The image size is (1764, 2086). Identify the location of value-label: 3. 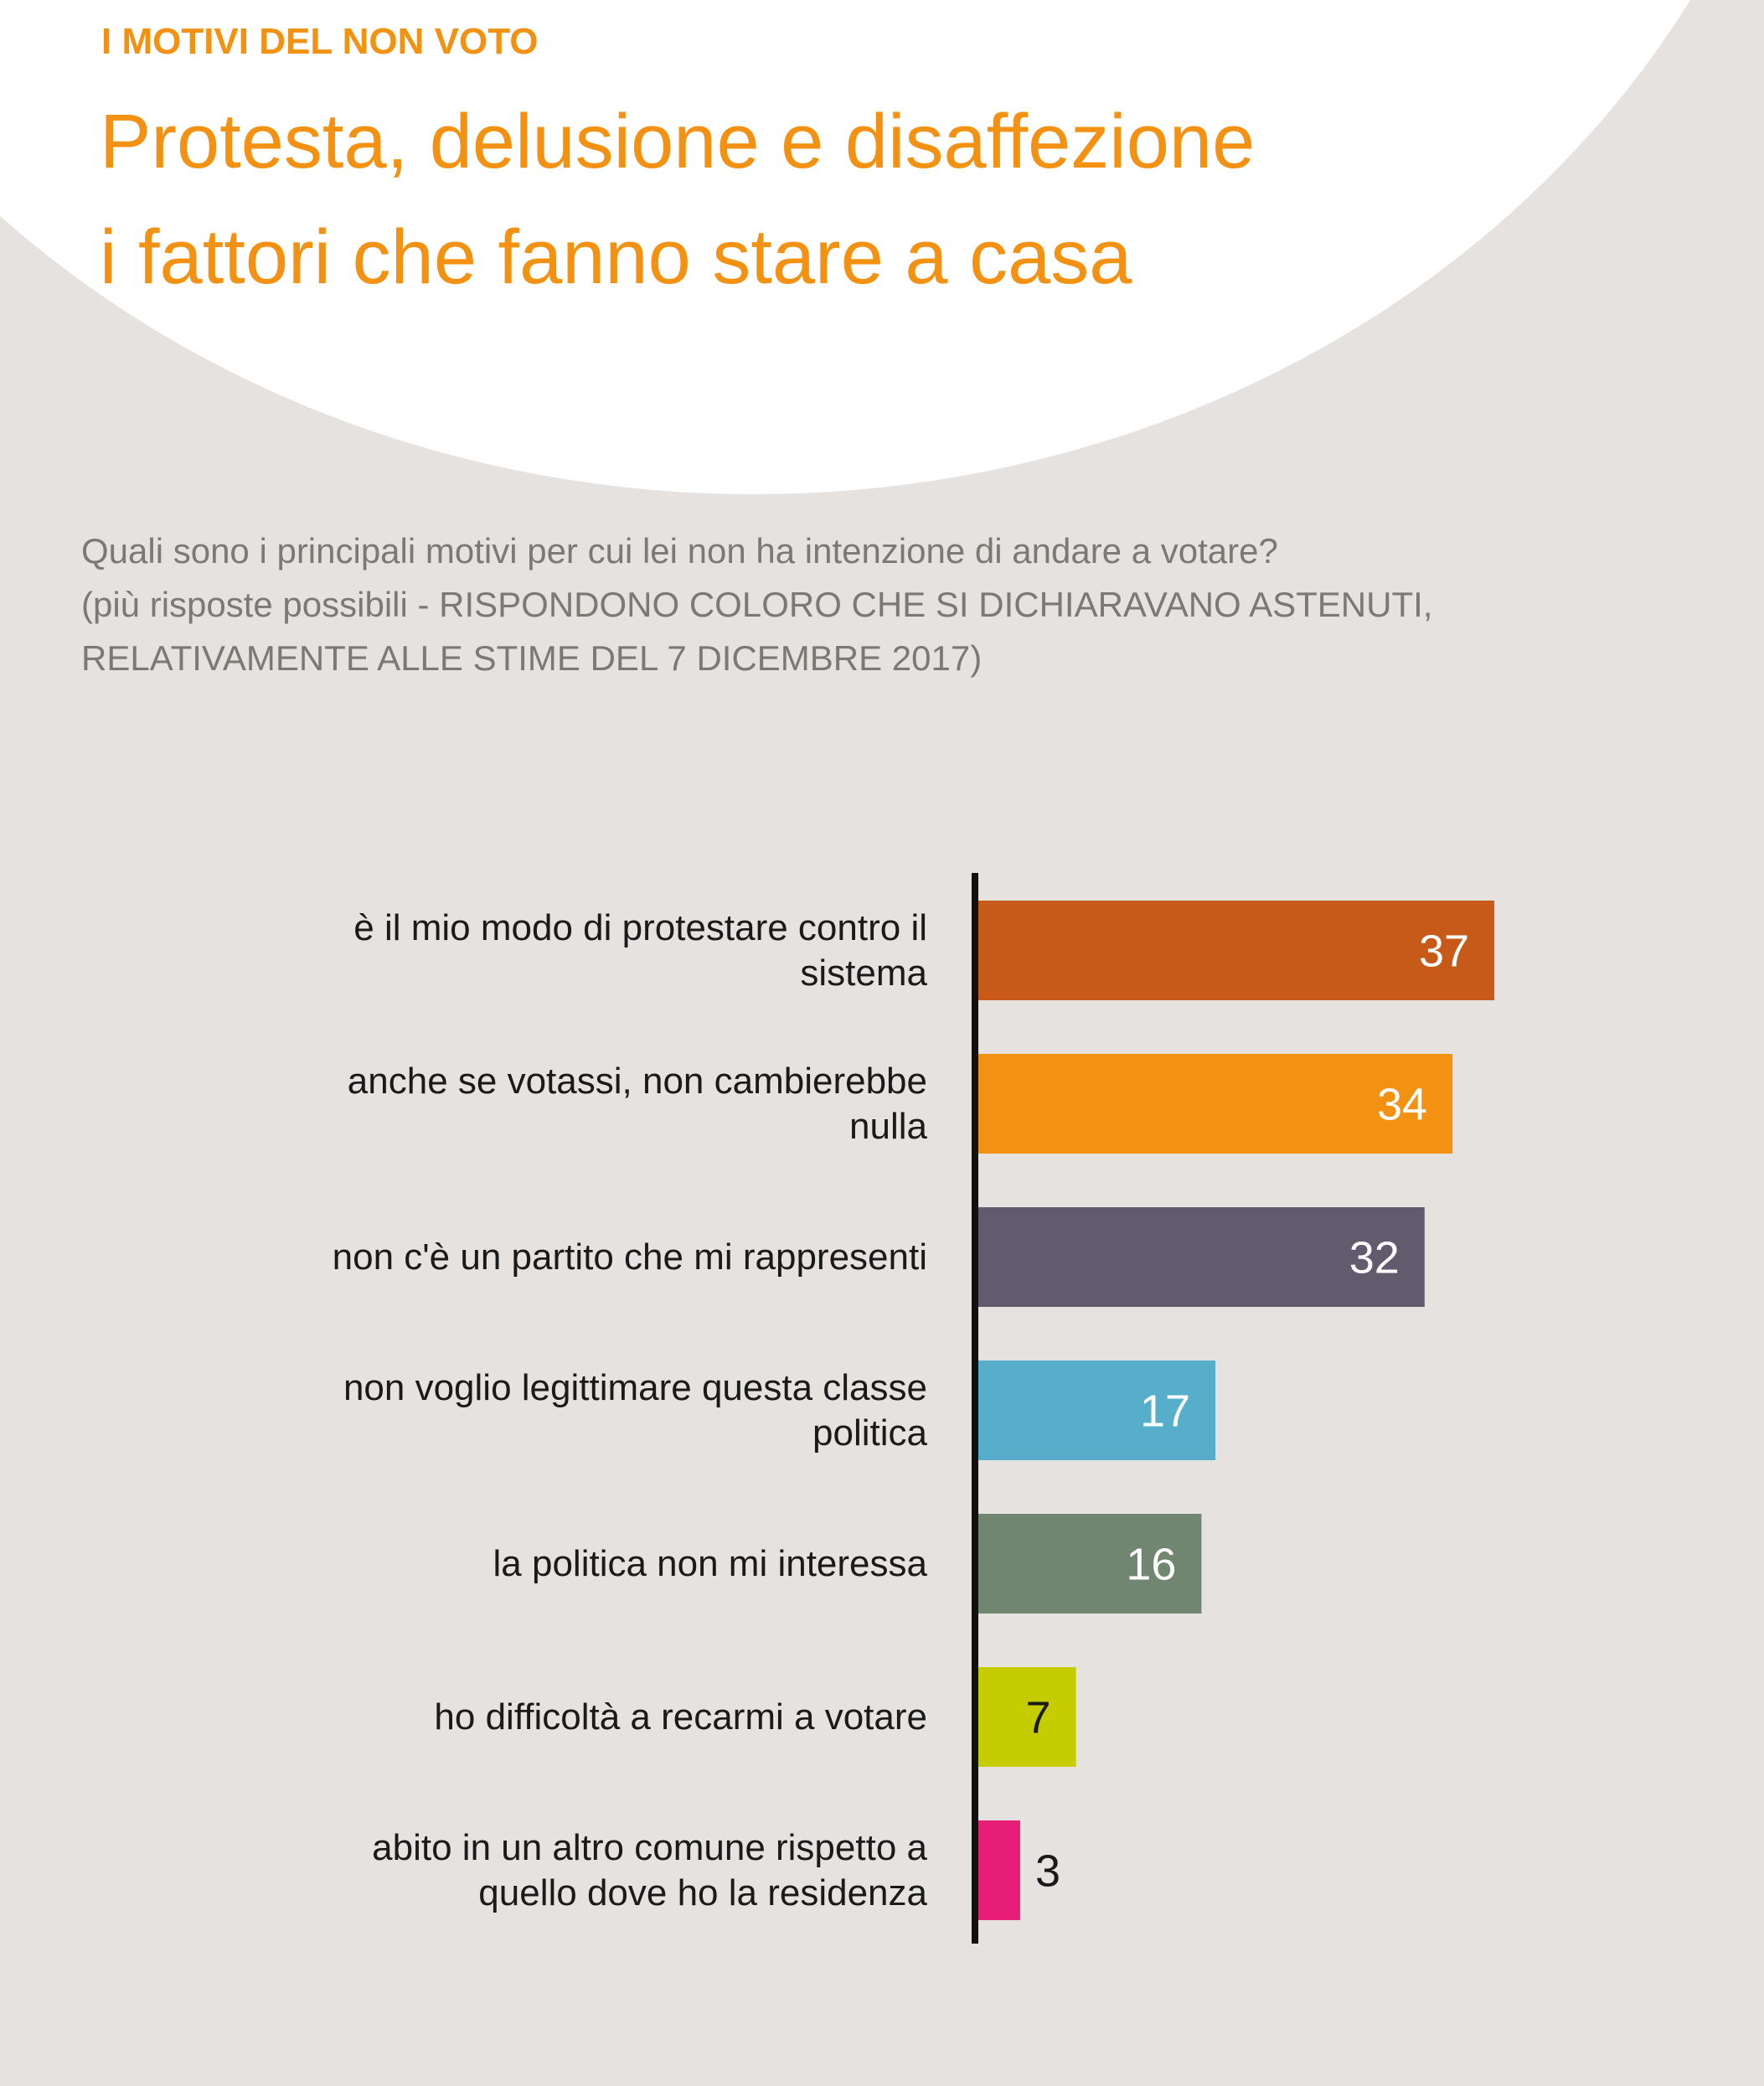
(1047, 1872).